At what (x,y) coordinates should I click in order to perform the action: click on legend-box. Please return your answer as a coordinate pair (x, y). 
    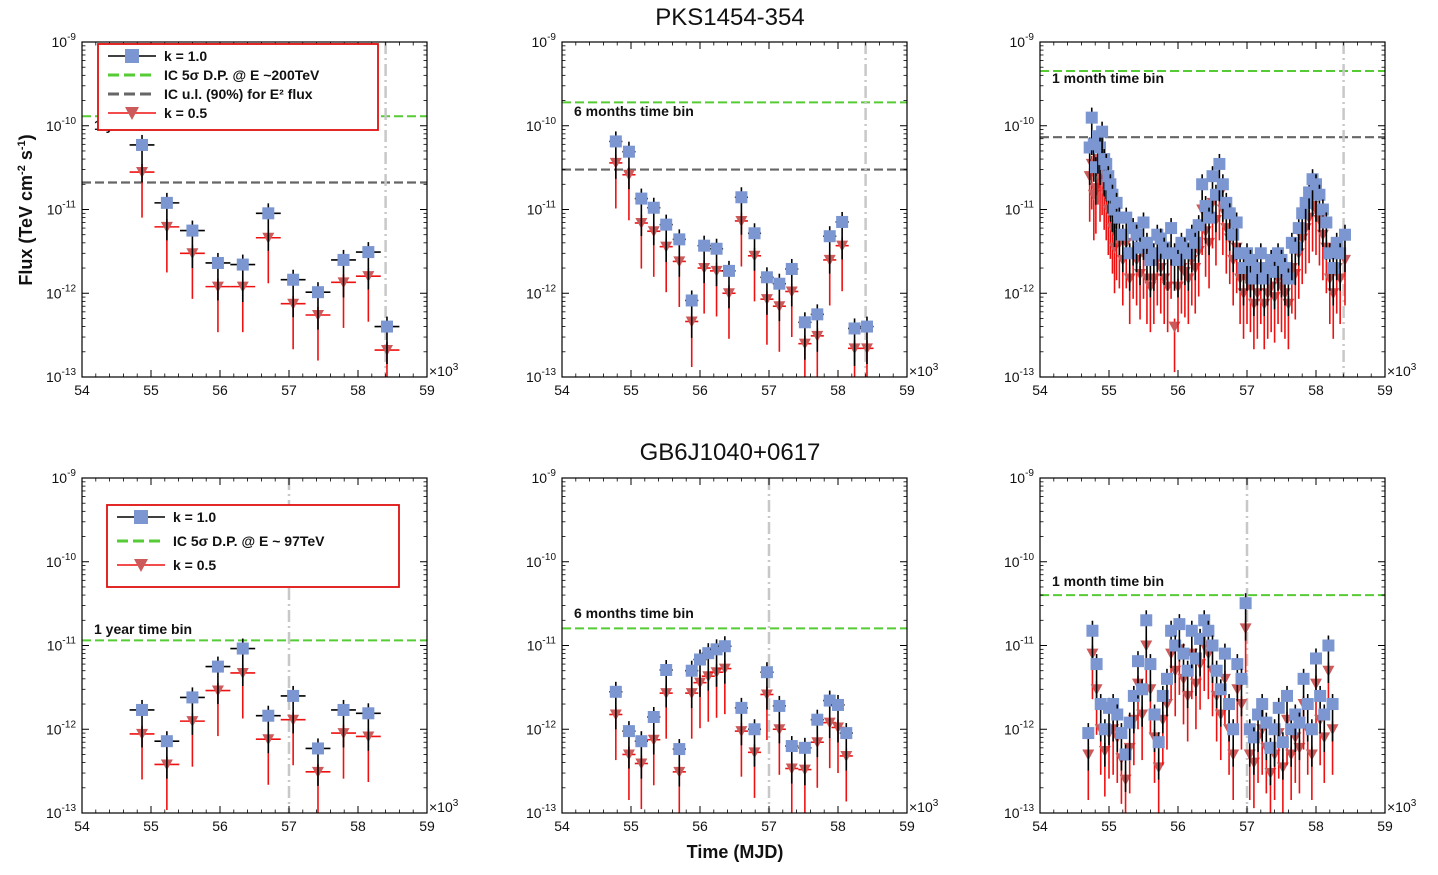
    Looking at the image, I should click on (253, 546).